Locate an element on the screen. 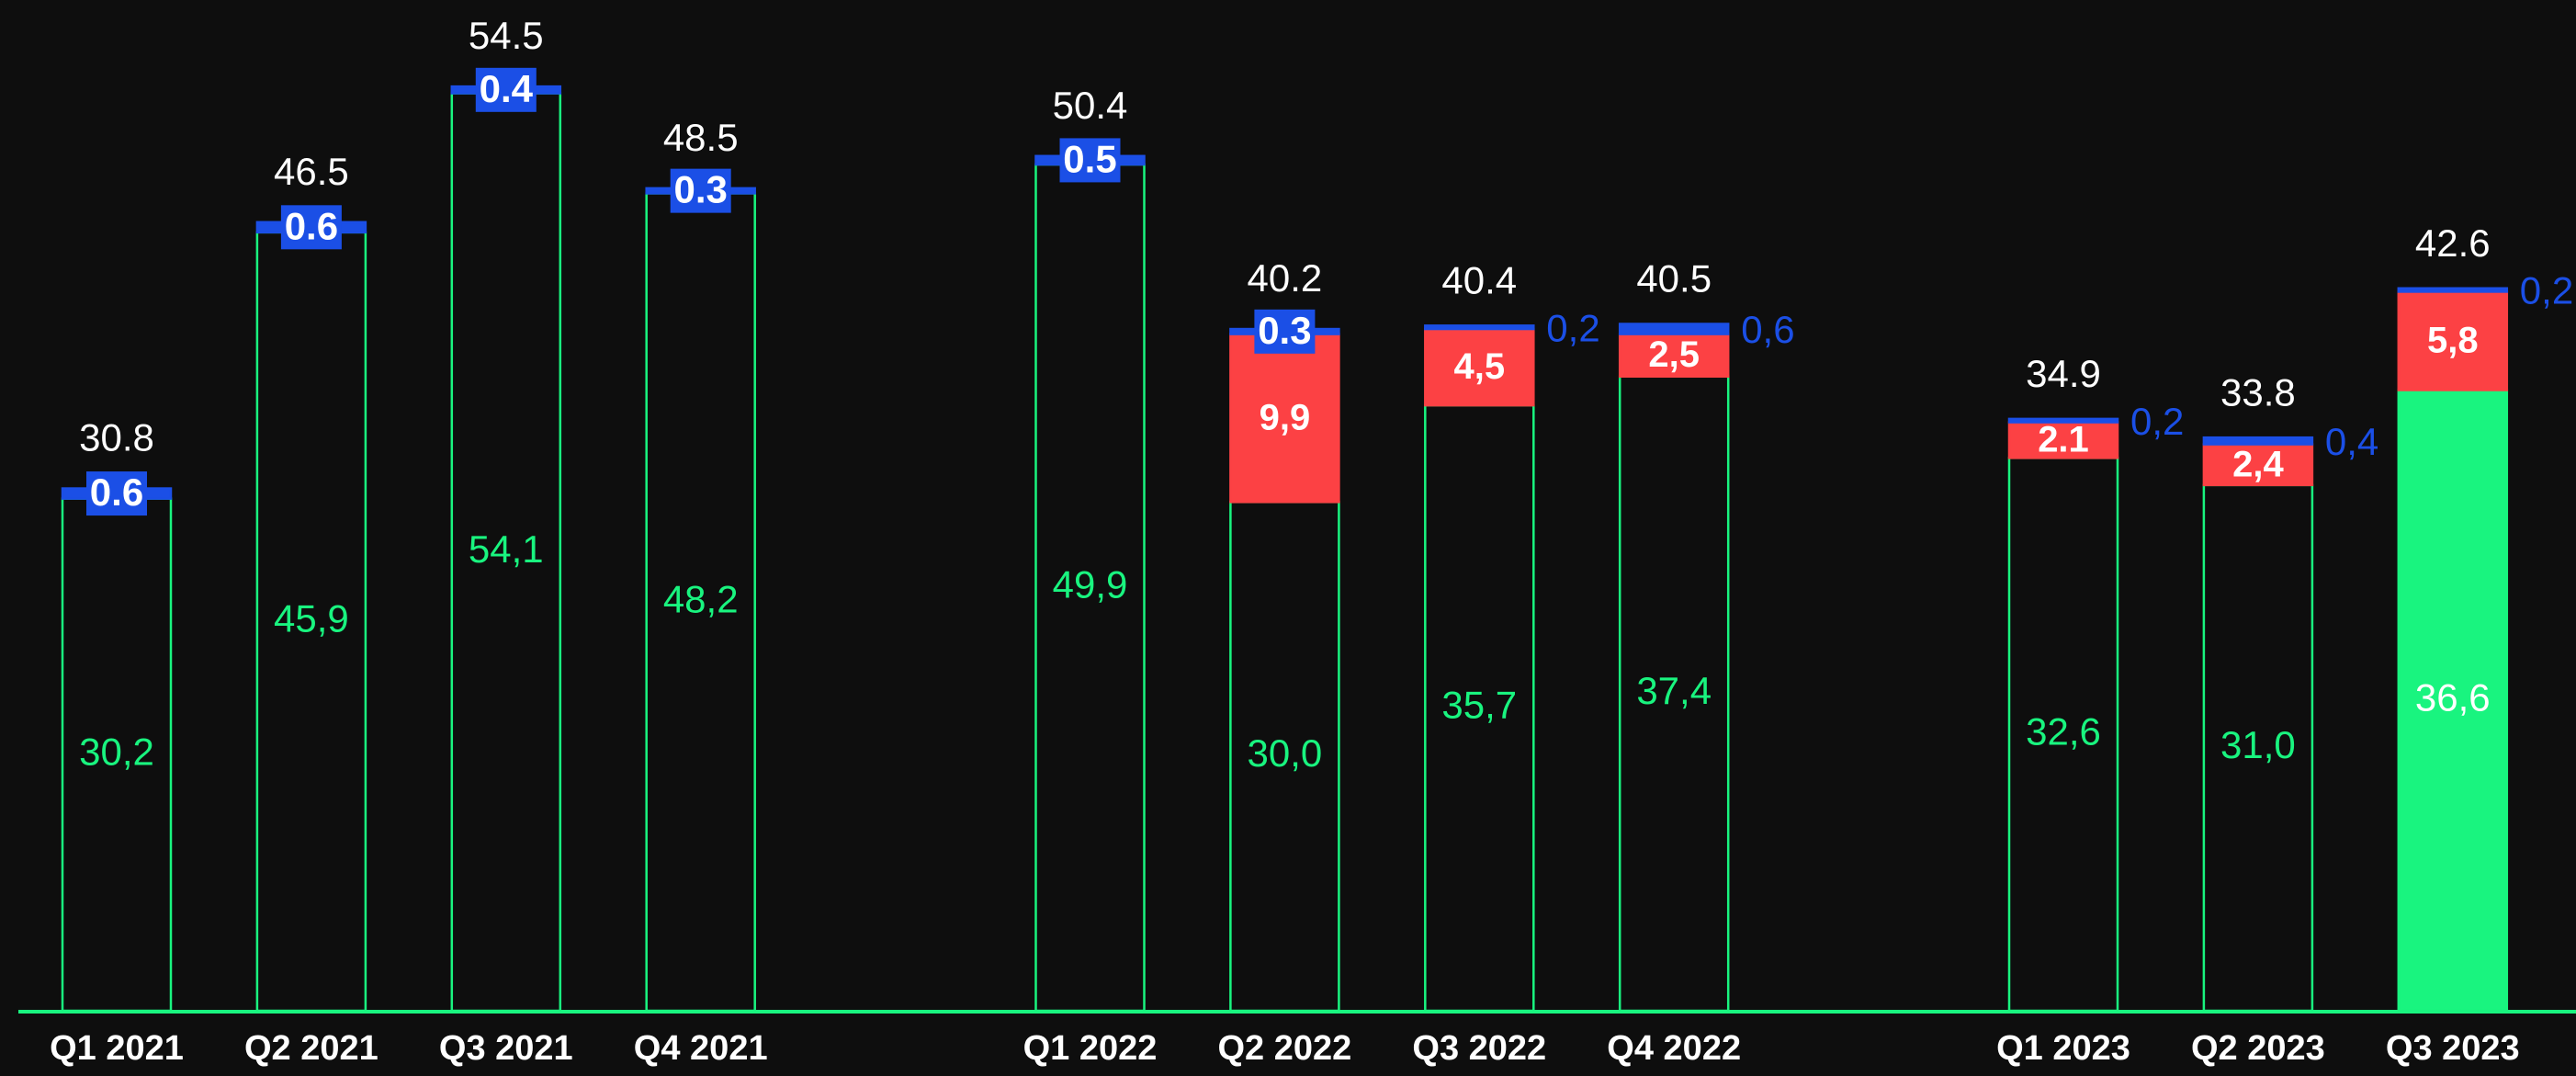 This screenshot has height=1076, width=2576. total-label: 40.4 is located at coordinates (1479, 280).